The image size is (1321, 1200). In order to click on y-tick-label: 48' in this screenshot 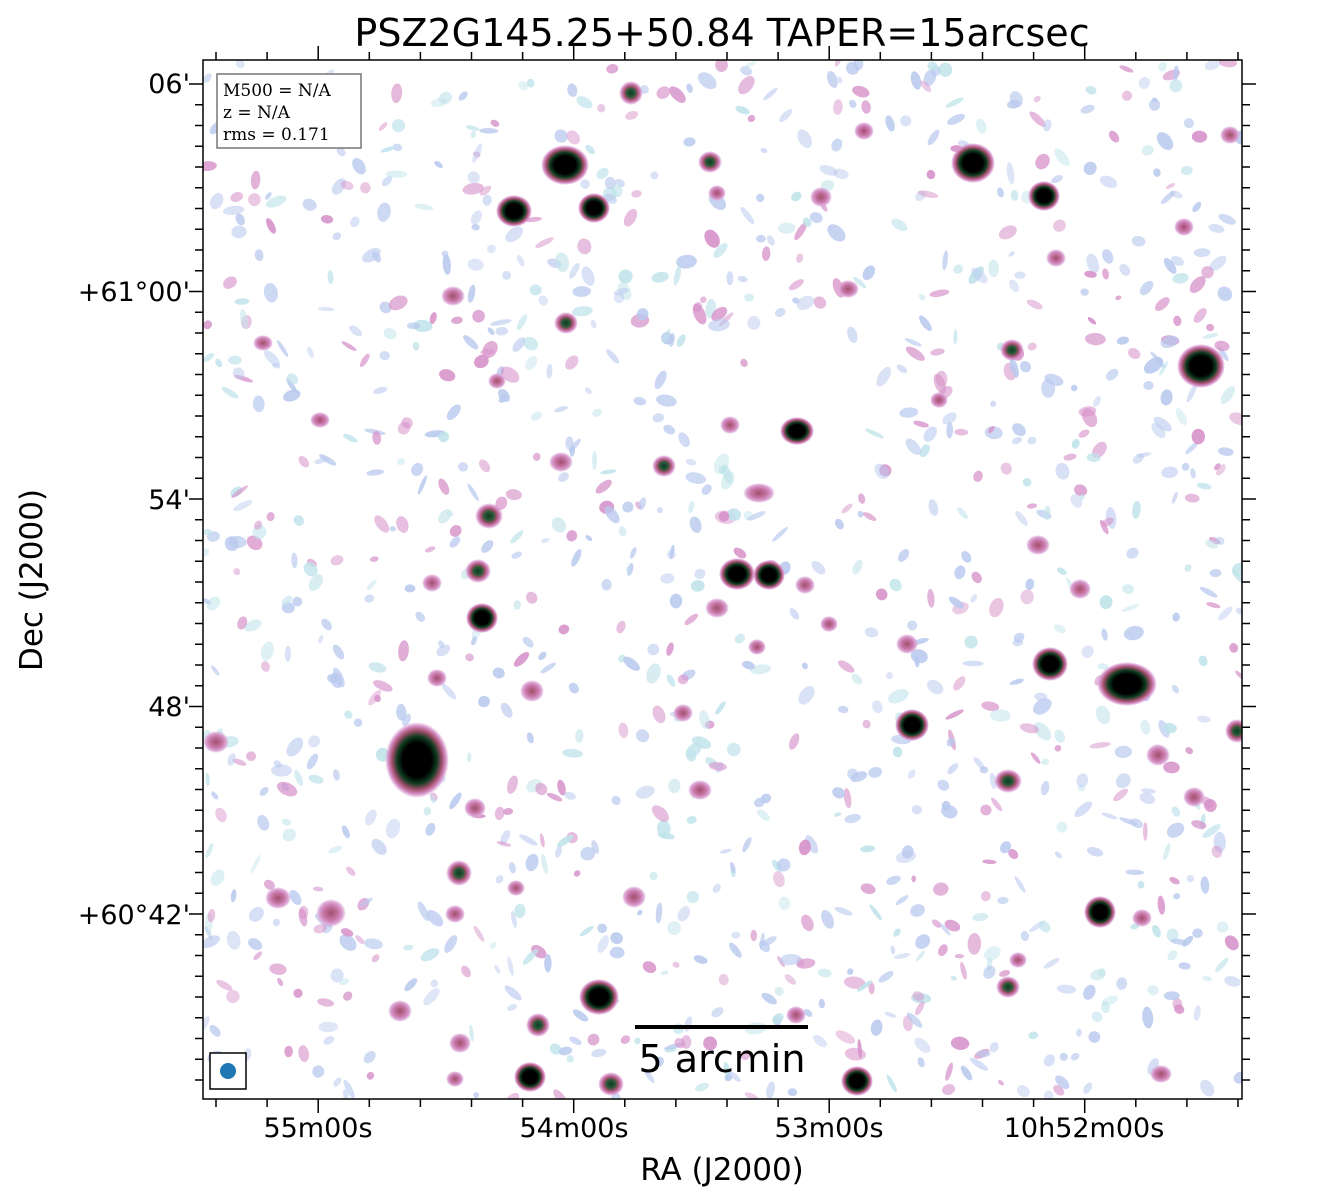, I will do `click(169, 707)`.